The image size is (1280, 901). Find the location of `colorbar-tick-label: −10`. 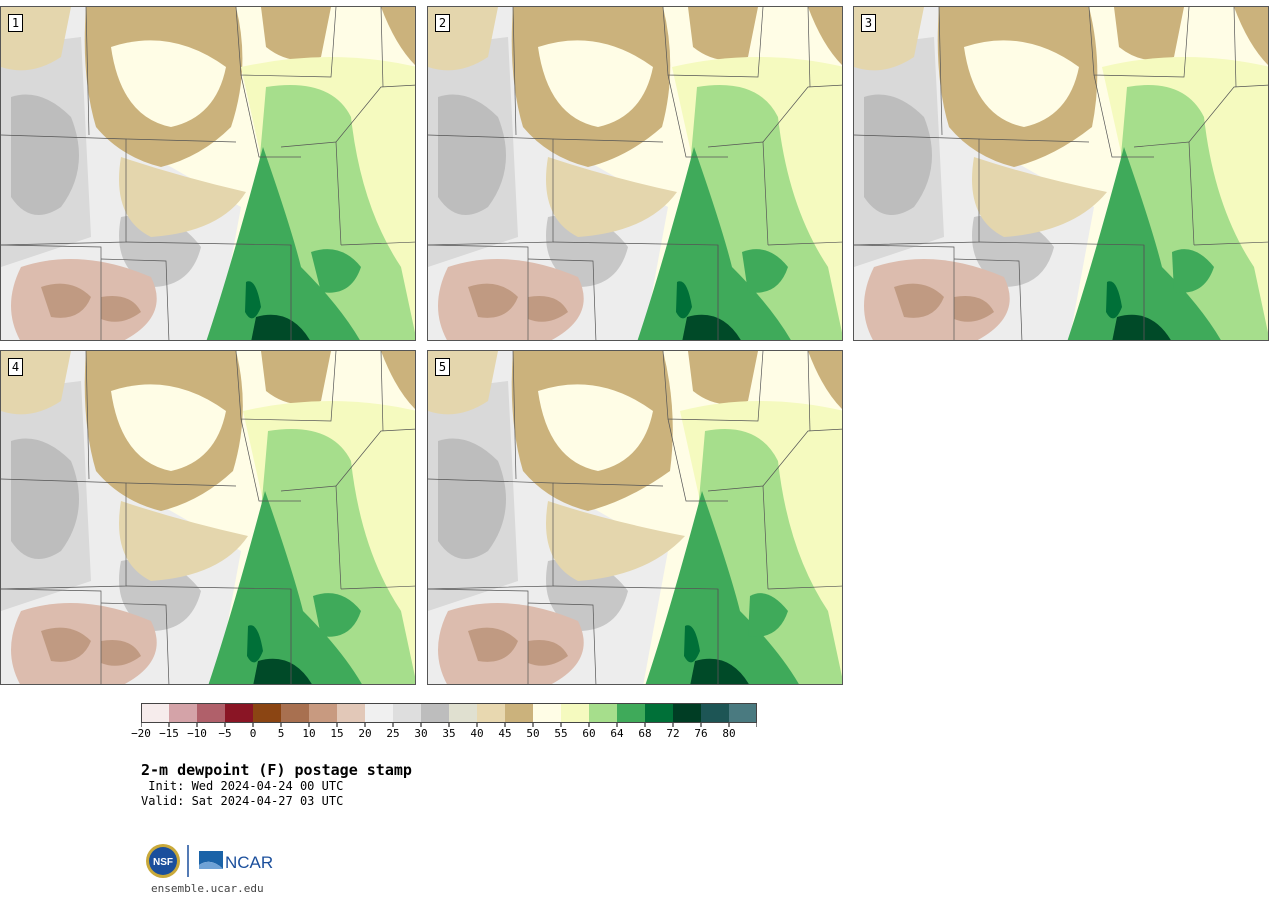

colorbar-tick-label: −10 is located at coordinates (197, 733).